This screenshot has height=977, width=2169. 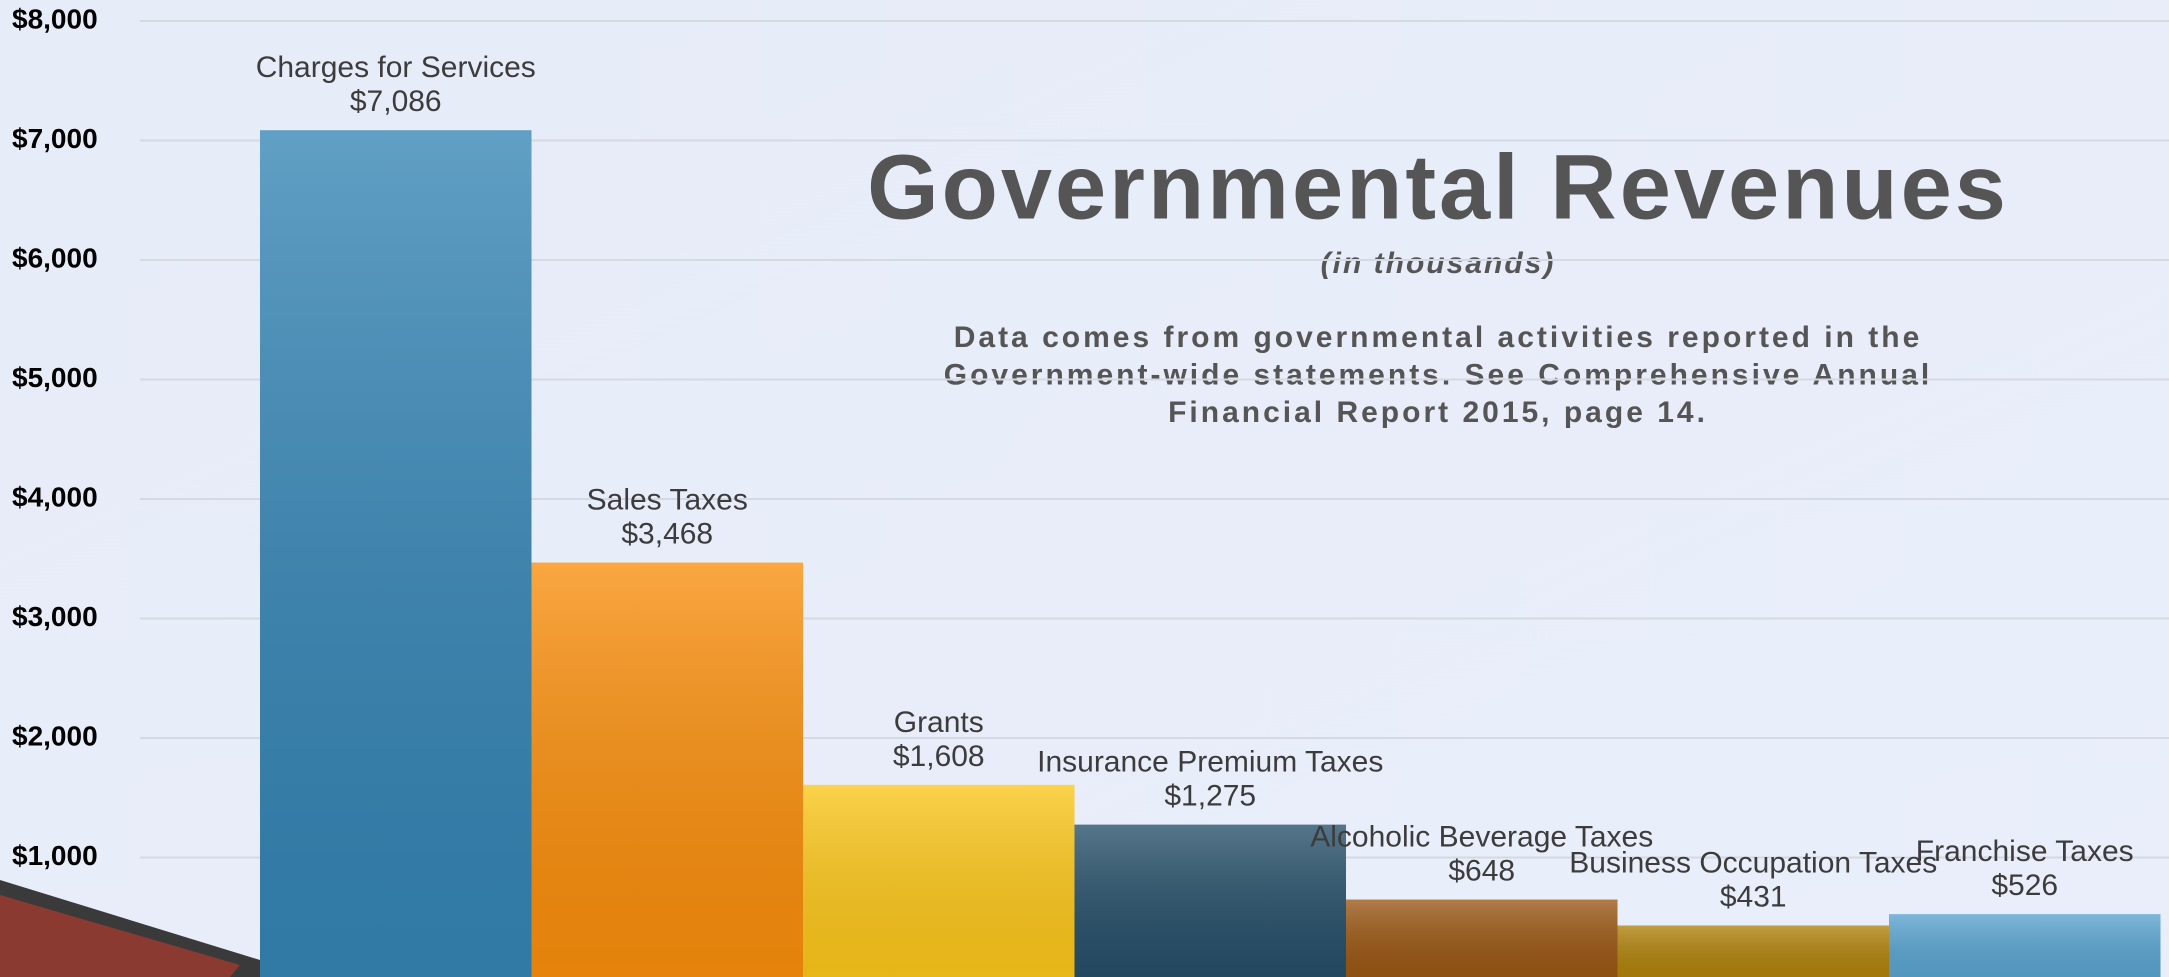 What do you see at coordinates (55, 257) in the screenshot?
I see `y-tick-label: $6,000` at bounding box center [55, 257].